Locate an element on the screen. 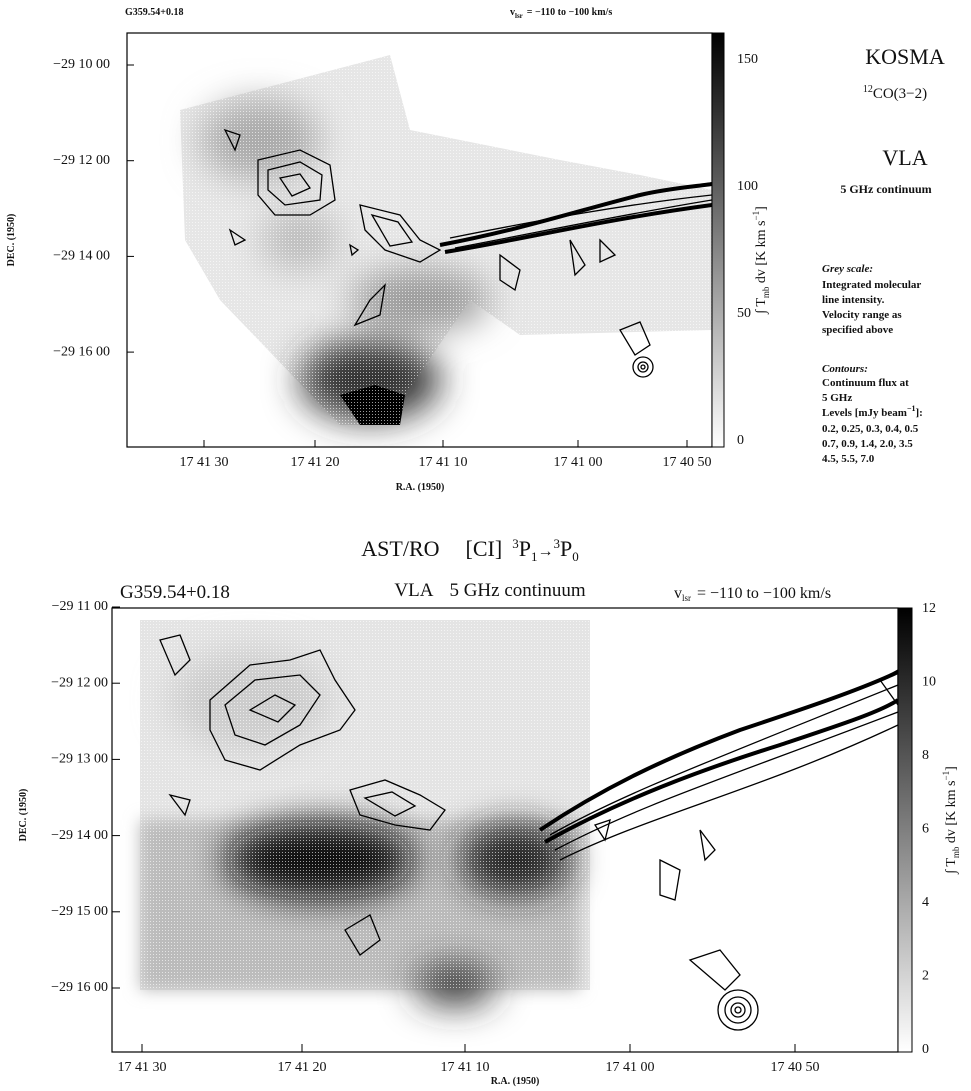 Image resolution: width=971 pixels, height=1091 pixels. legend-line: Integrated molecular is located at coordinates (871, 285).